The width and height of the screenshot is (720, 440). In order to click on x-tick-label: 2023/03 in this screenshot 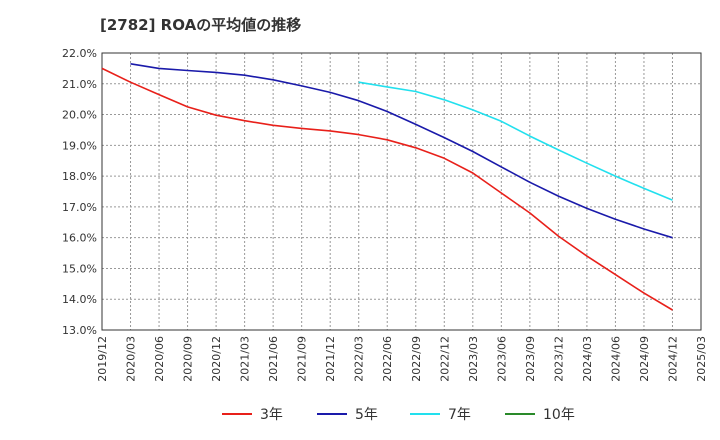, I will do `click(473, 359)`.